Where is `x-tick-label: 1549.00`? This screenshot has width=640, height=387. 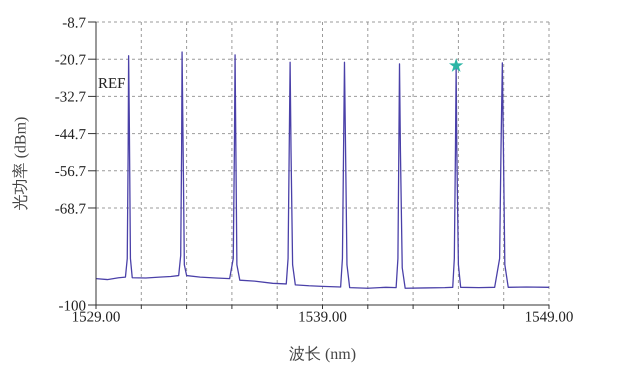 x-tick-label: 1549.00 is located at coordinates (549, 318).